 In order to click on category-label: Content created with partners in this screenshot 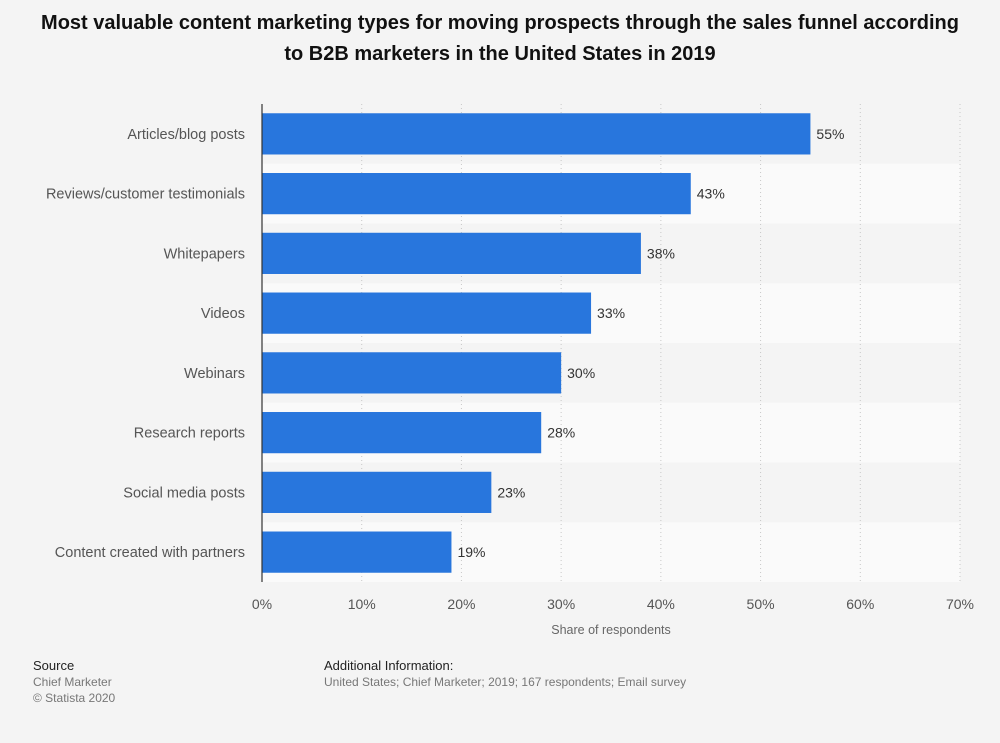, I will do `click(150, 553)`.